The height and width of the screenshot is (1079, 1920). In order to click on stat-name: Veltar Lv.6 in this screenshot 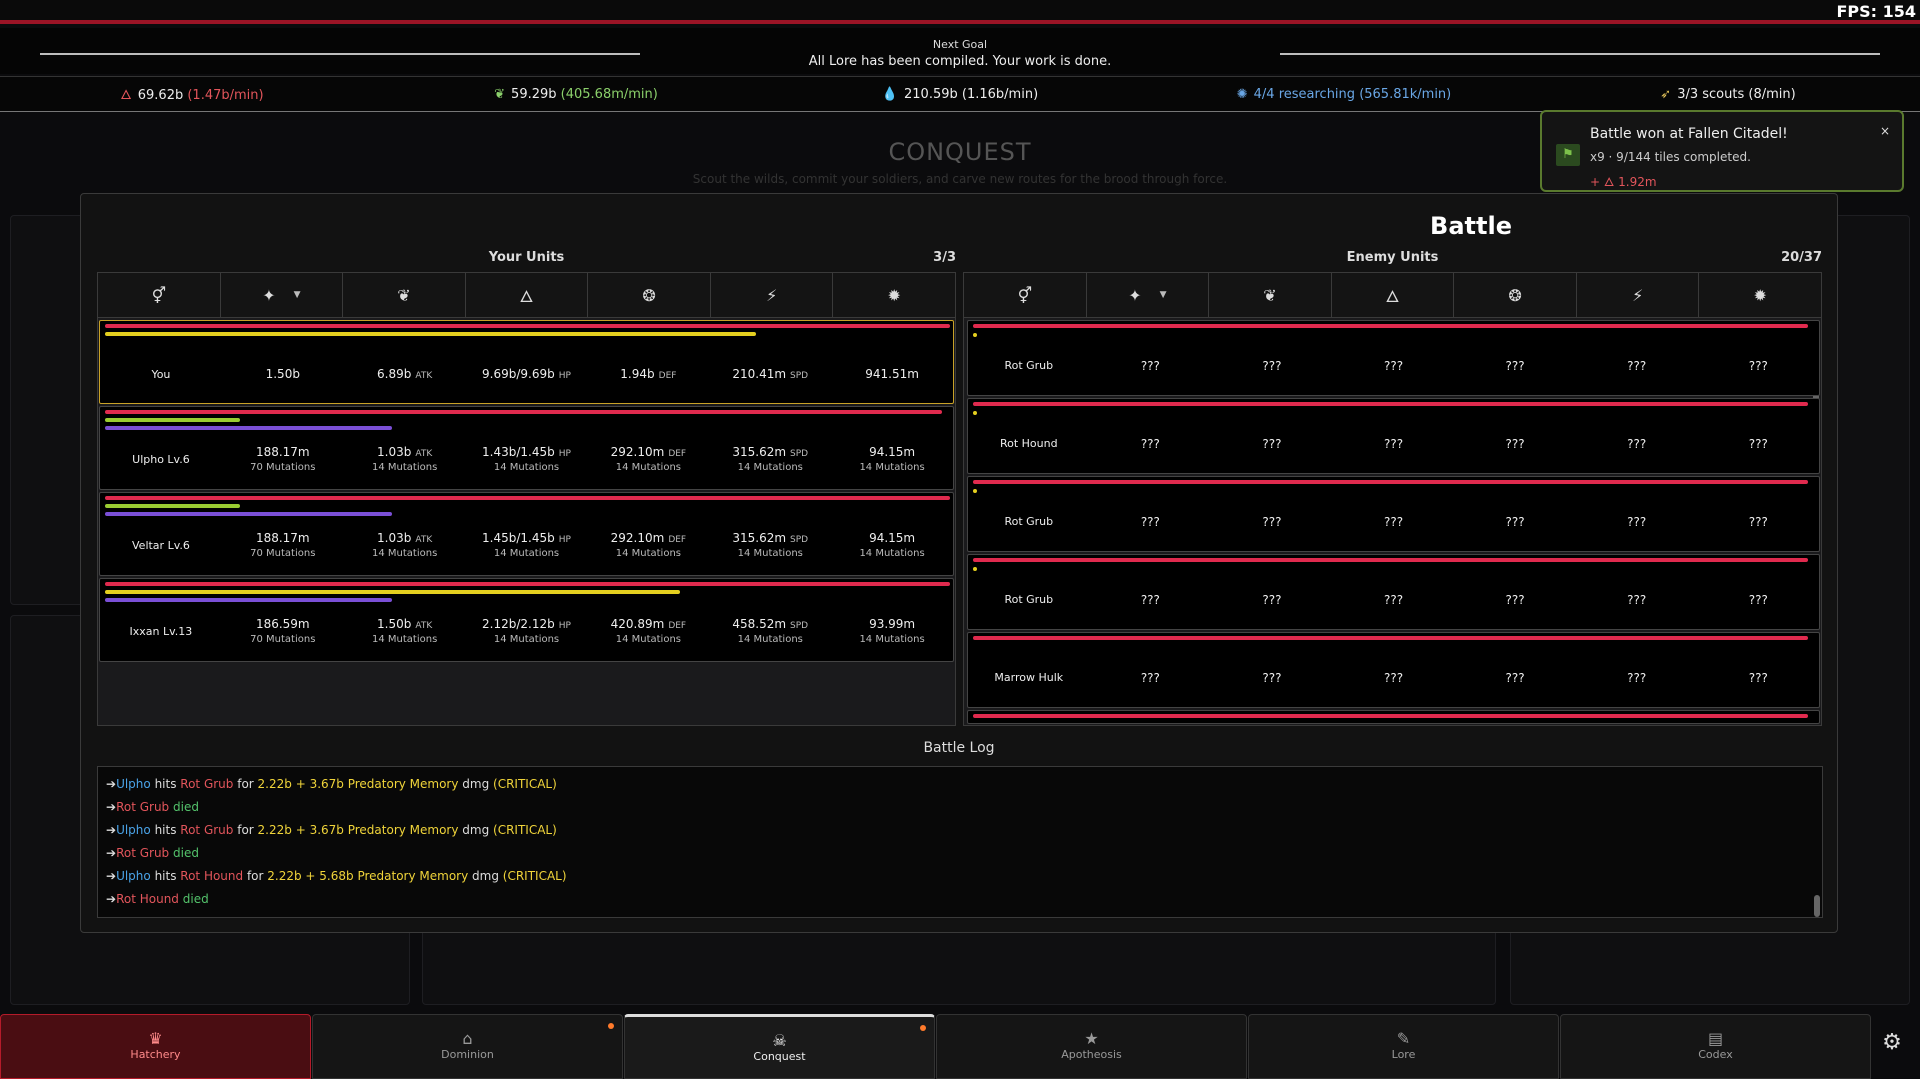, I will do `click(161, 545)`.